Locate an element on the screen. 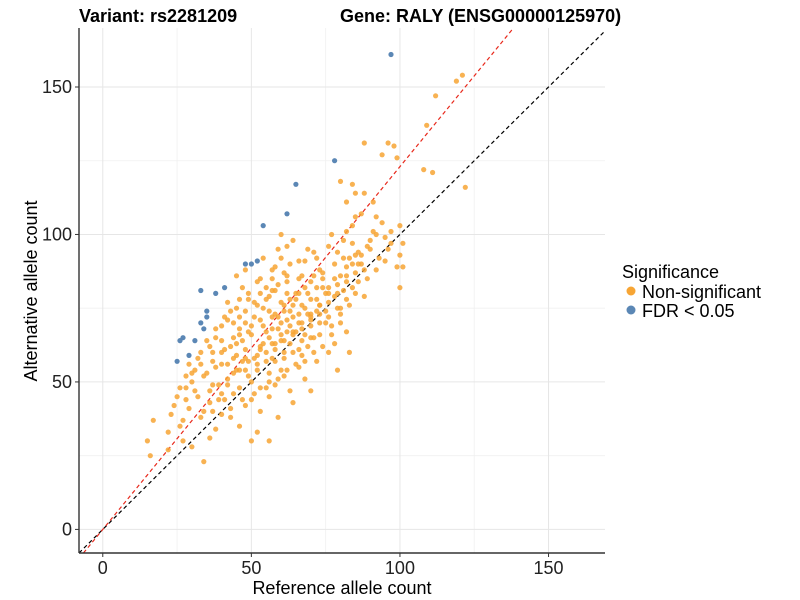 The height and width of the screenshot is (600, 800). y-tick-label: 100 is located at coordinates (57, 234).